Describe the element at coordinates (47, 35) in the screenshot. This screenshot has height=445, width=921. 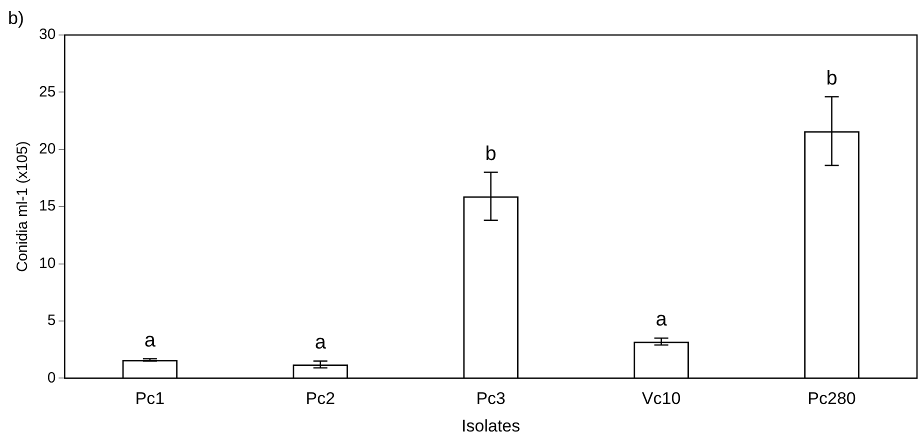
I see `y-tick-label: 30` at that location.